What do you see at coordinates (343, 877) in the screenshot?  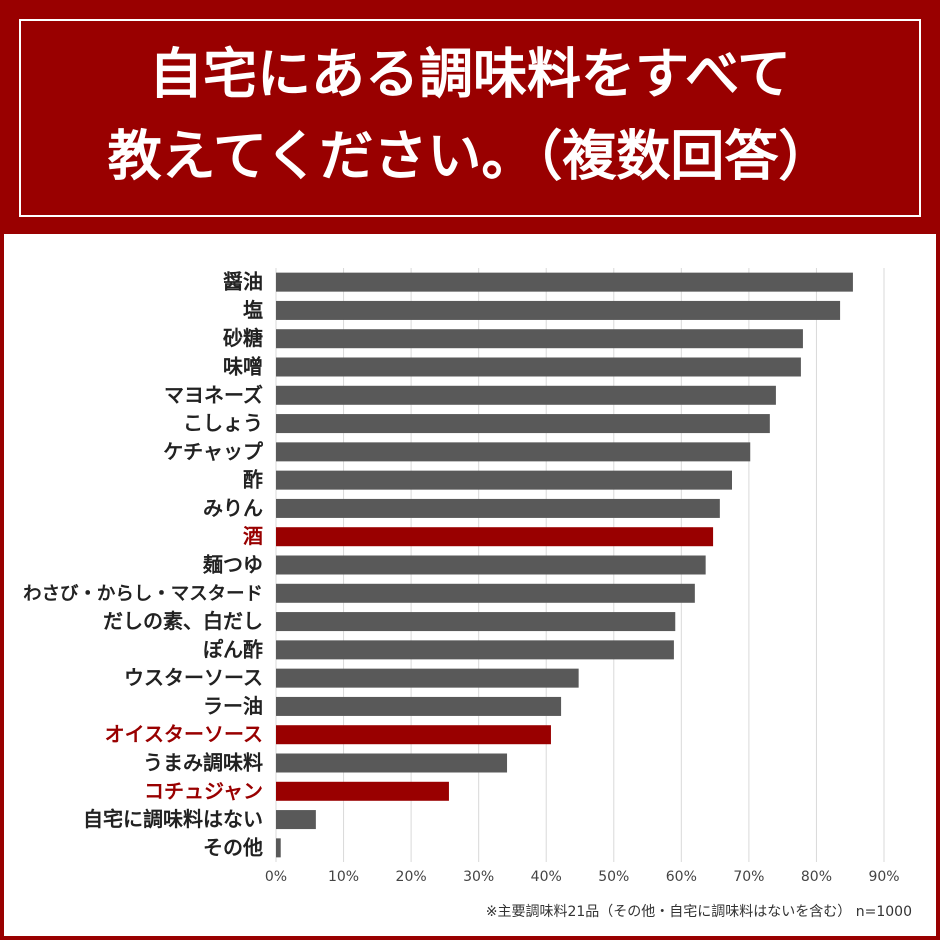 I see `x-tick-label: 10%` at bounding box center [343, 877].